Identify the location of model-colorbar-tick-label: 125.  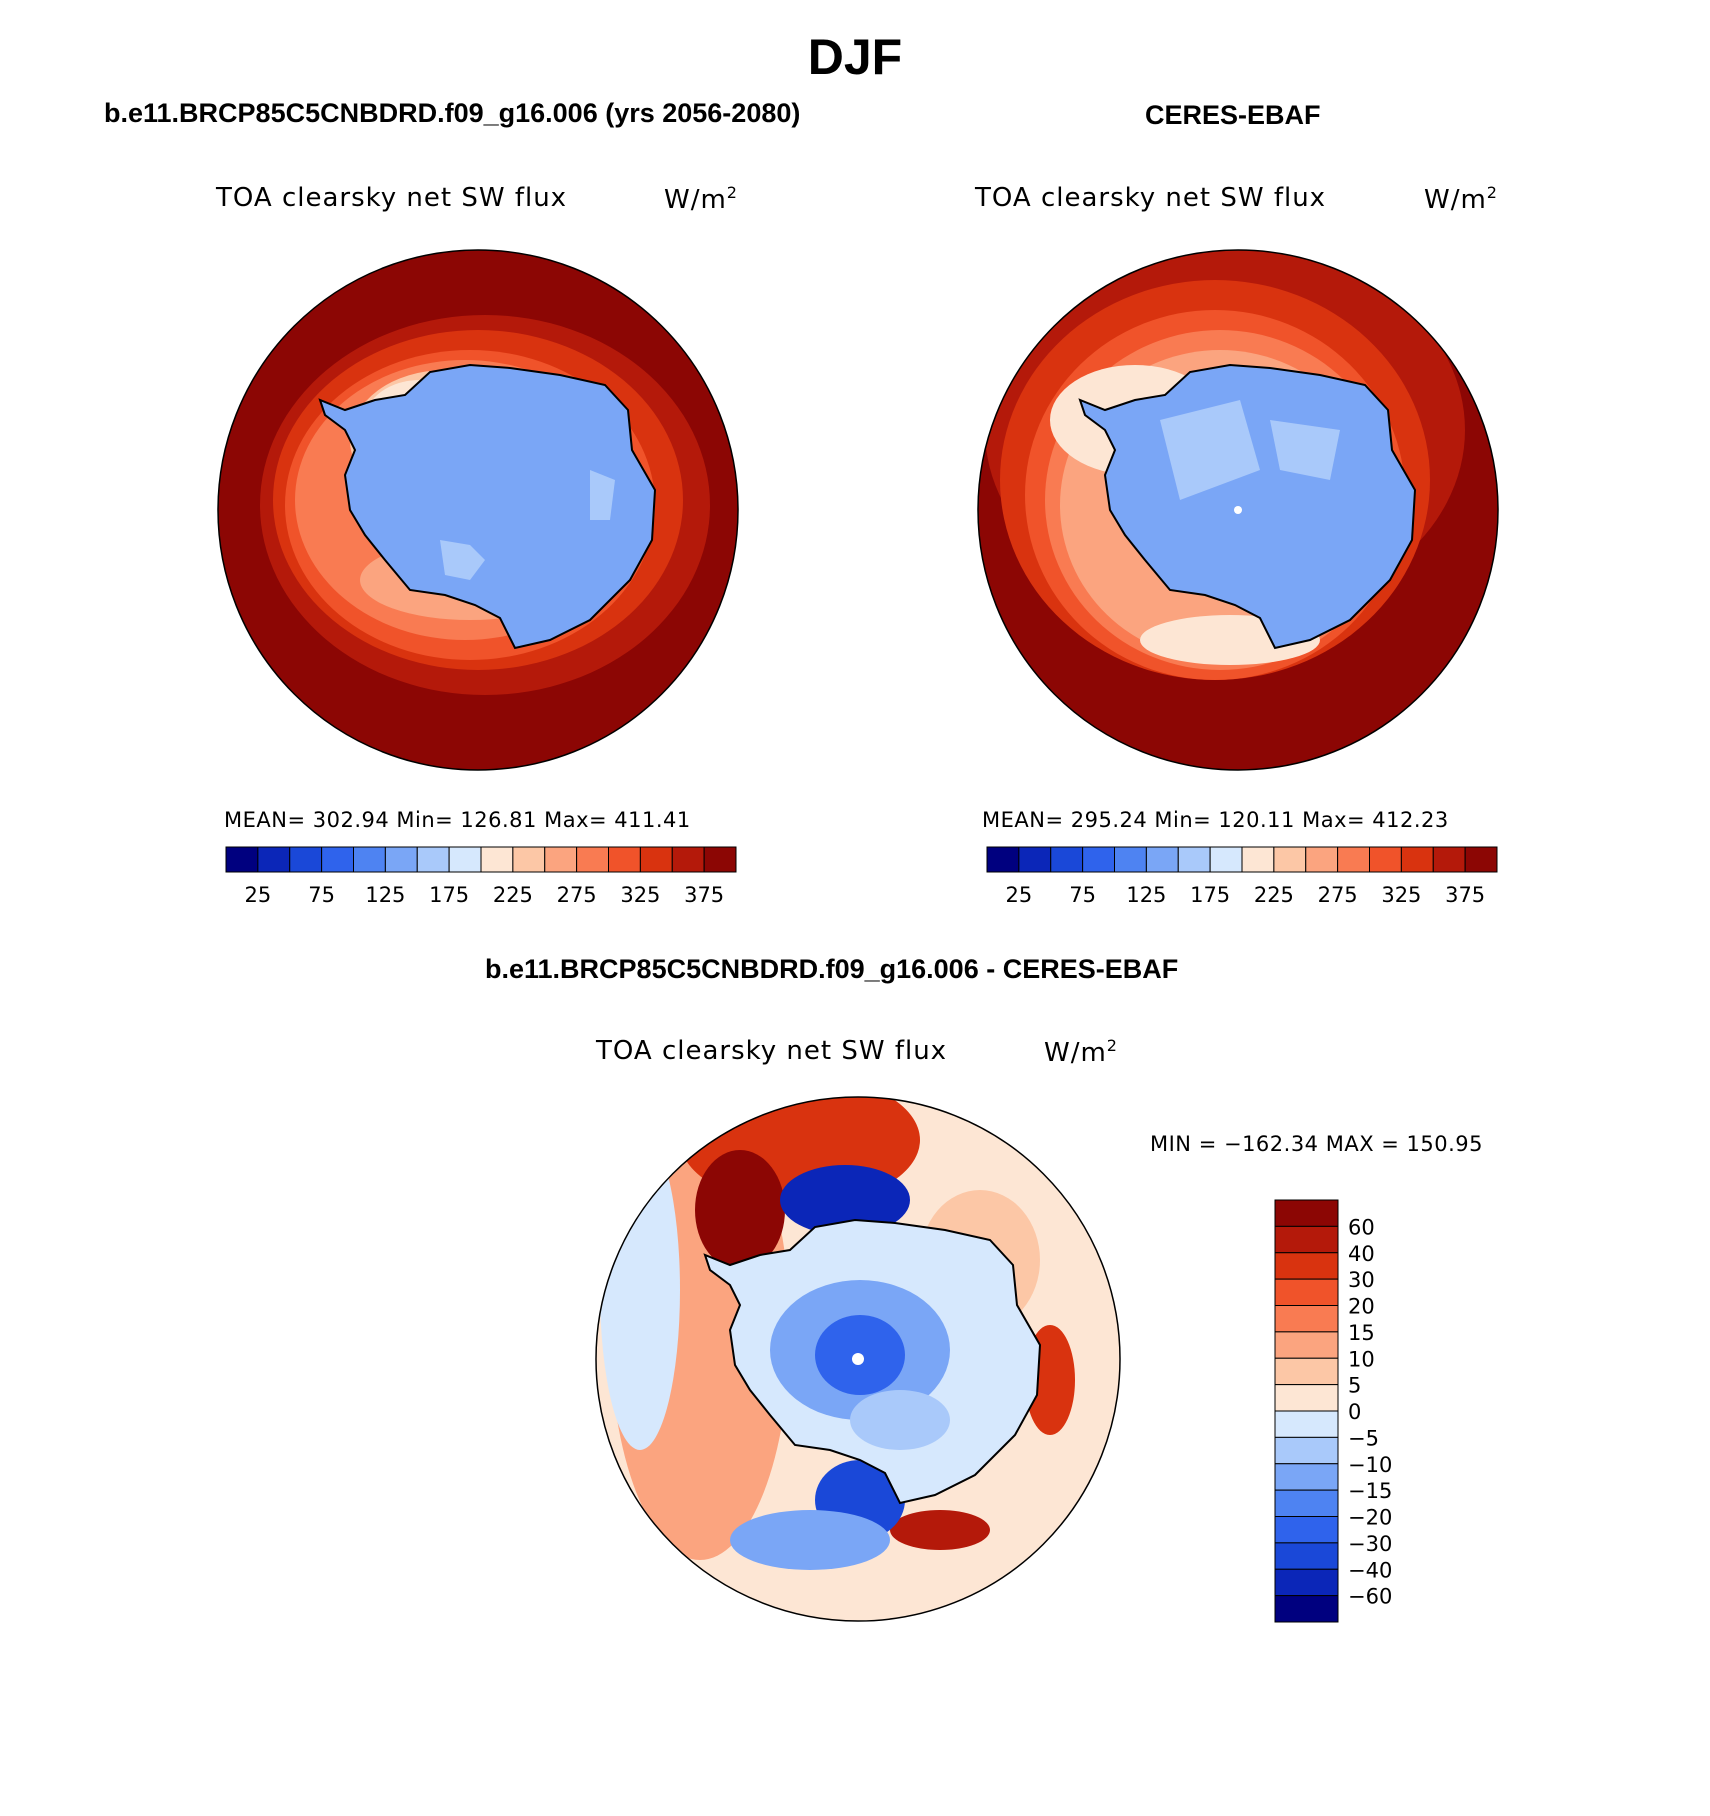
(385, 895).